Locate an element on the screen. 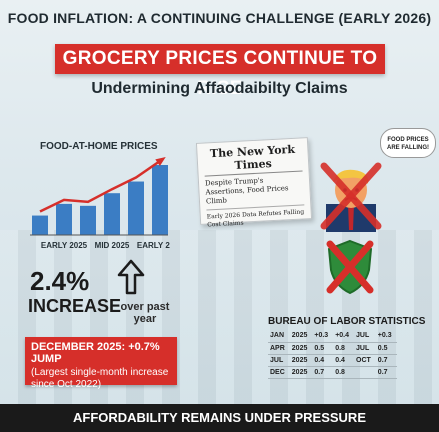 The width and height of the screenshot is (439, 432). table-row: APR 2025 0.5 0.8 JUL 0.5 is located at coordinates (332, 348).